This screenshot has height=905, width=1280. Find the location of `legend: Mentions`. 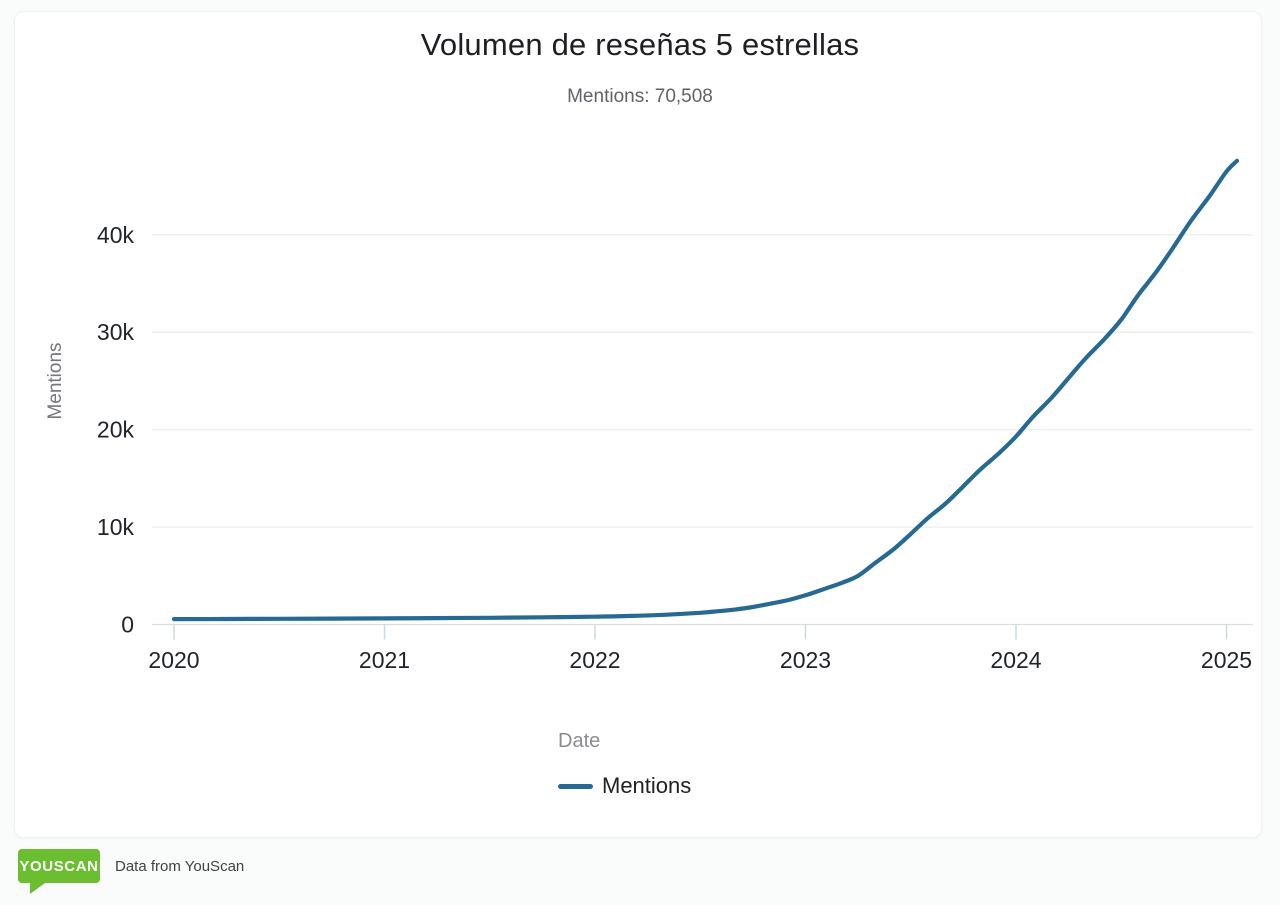

legend: Mentions is located at coordinates (624, 786).